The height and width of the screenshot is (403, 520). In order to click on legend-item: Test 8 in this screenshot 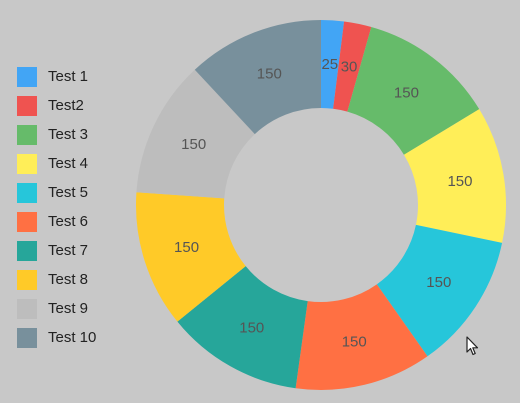, I will do `click(56, 279)`.